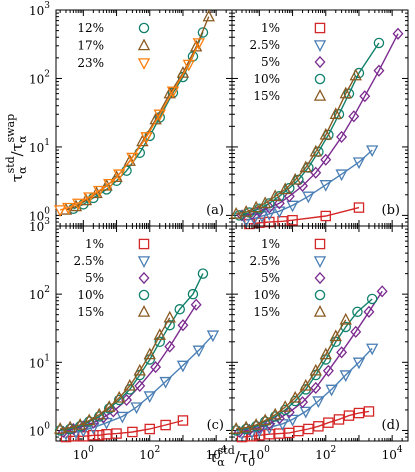  What do you see at coordinates (265, 261) in the screenshot?
I see `legend-label: 2.5%` at bounding box center [265, 261].